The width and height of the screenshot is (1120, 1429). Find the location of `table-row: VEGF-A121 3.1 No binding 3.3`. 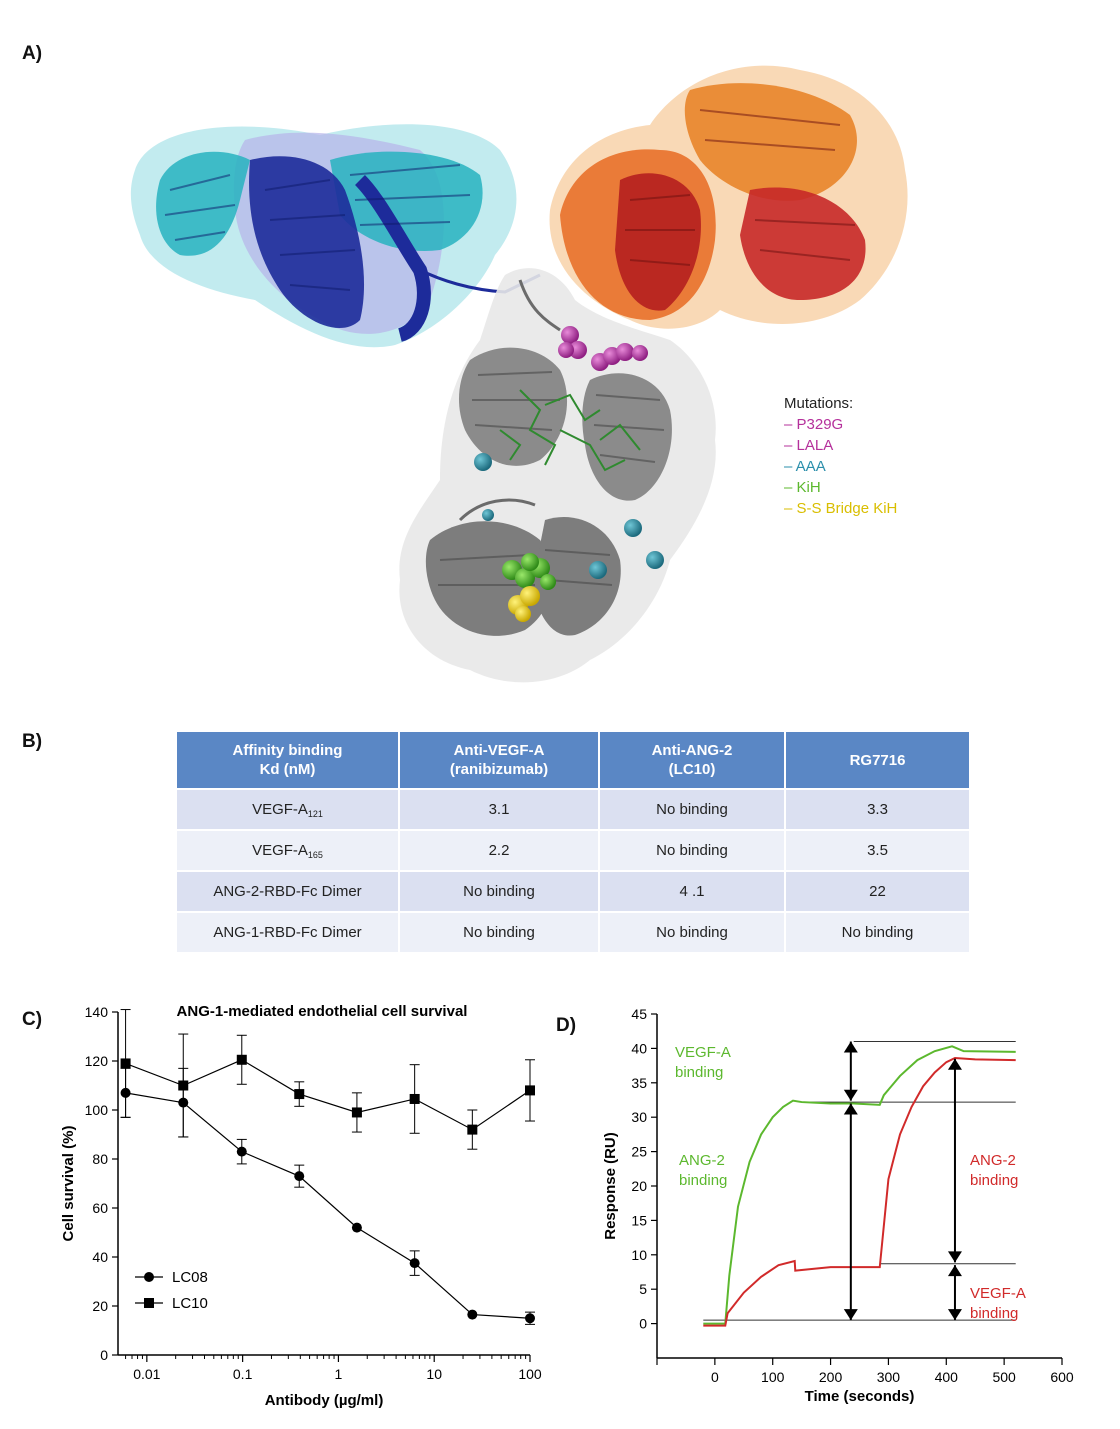

table-row: VEGF-A121 3.1 No binding 3.3 is located at coordinates (573, 809).